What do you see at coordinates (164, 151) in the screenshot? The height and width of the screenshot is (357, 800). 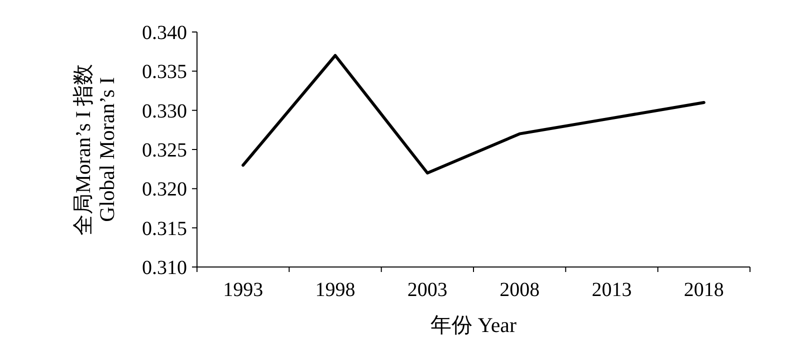 I see `y-tick-label: 0.325` at bounding box center [164, 151].